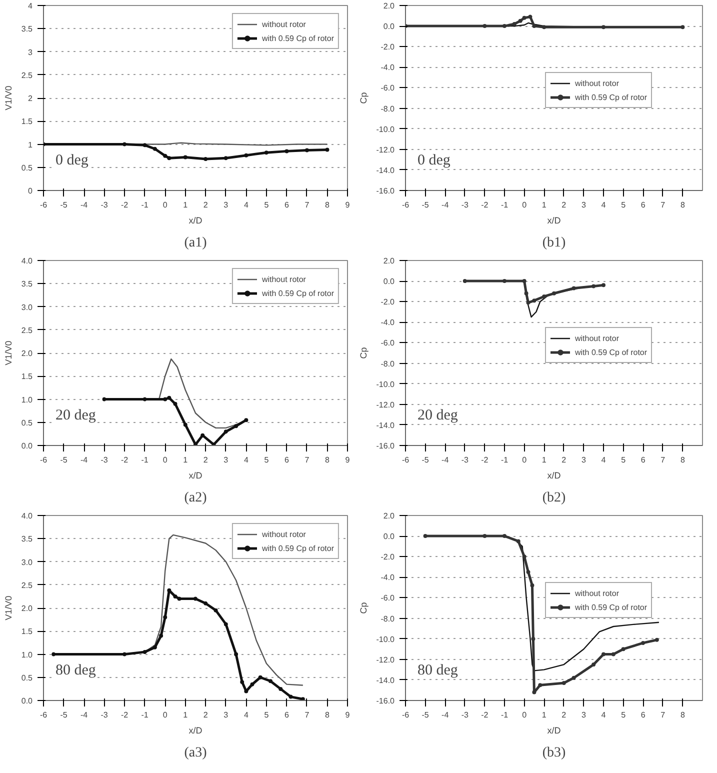  I want to click on y-tick-label: -14.0, so click(386, 170).